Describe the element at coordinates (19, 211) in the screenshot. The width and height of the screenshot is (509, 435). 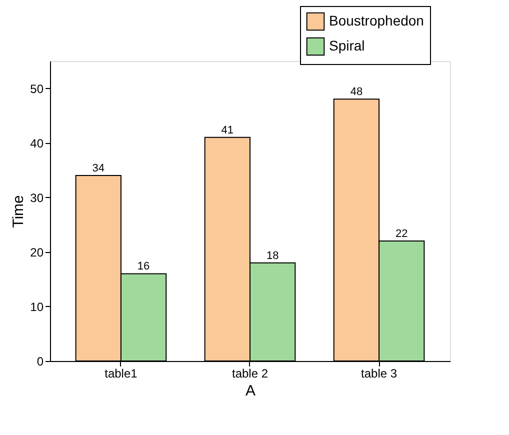
I see `y-axis-title: Time` at that location.